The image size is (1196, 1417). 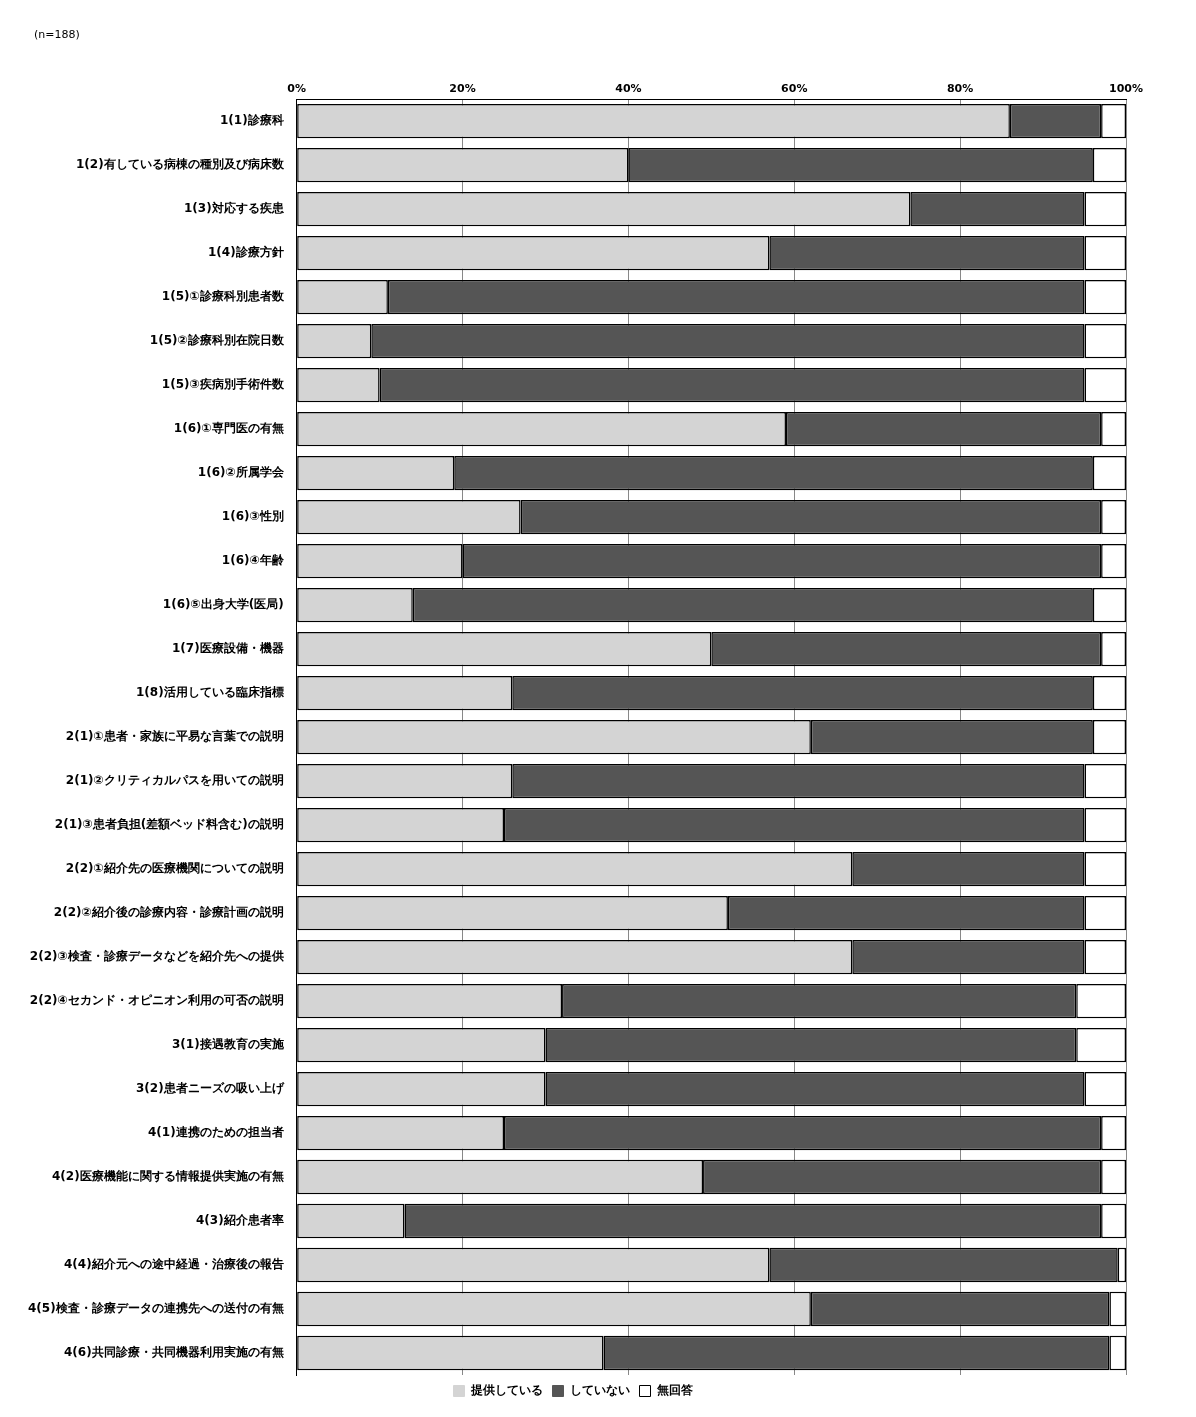 I want to click on x-tick-label: 60%, so click(x=794, y=89).